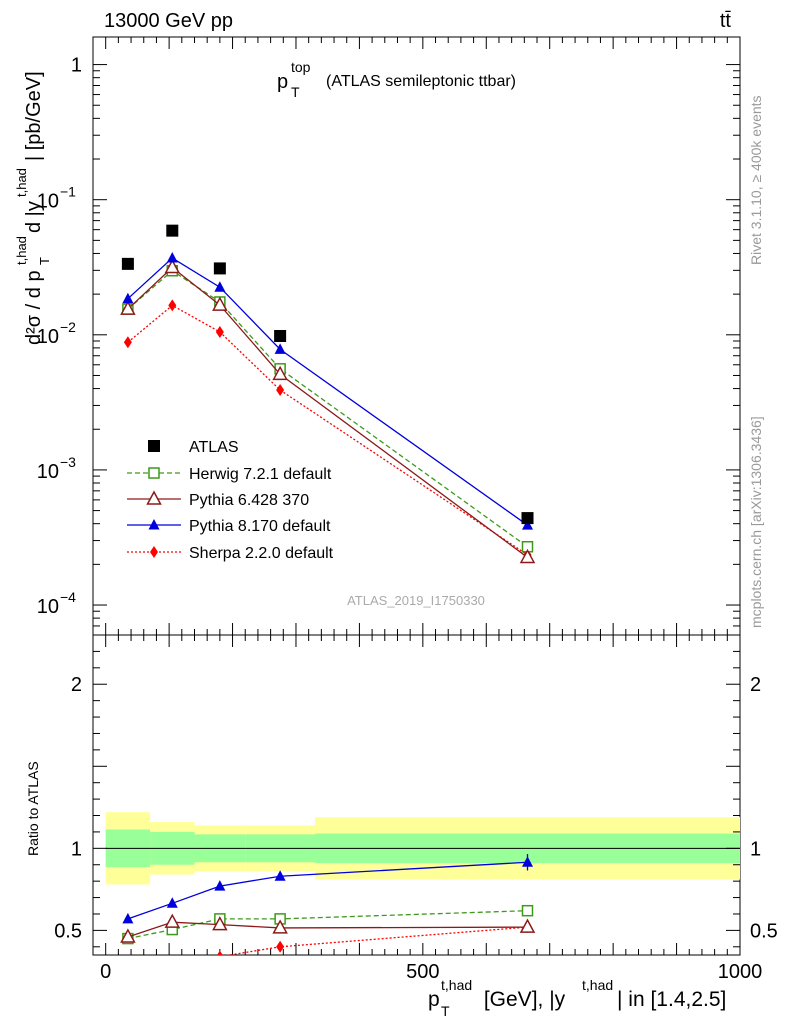 The image size is (786, 1024). What do you see at coordinates (260, 474) in the screenshot?
I see `legend-label-herwig-7-2-1-default: Herwig 7.2.1 default` at bounding box center [260, 474].